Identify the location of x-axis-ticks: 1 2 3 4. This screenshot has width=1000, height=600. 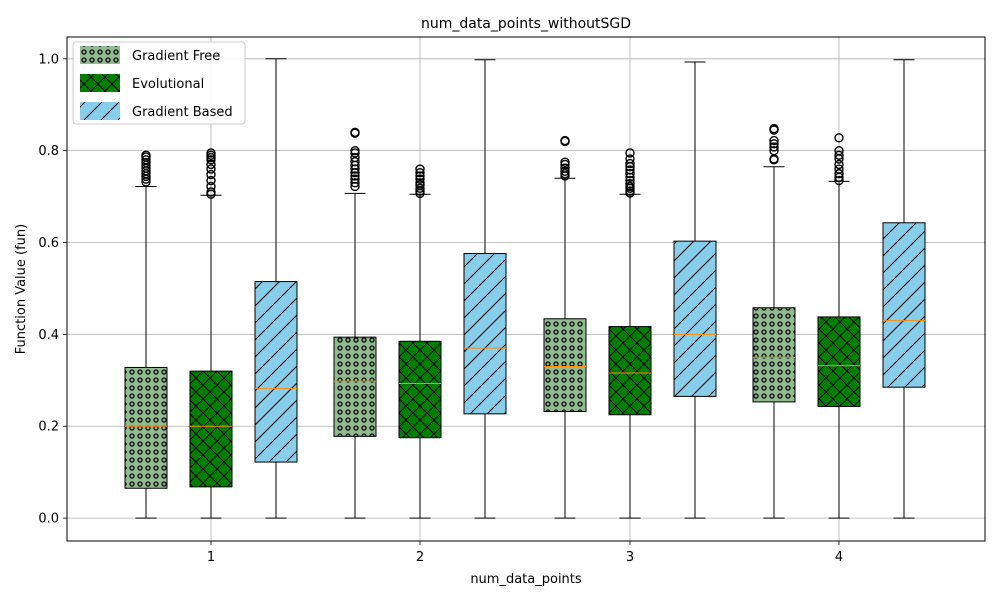
(525, 553).